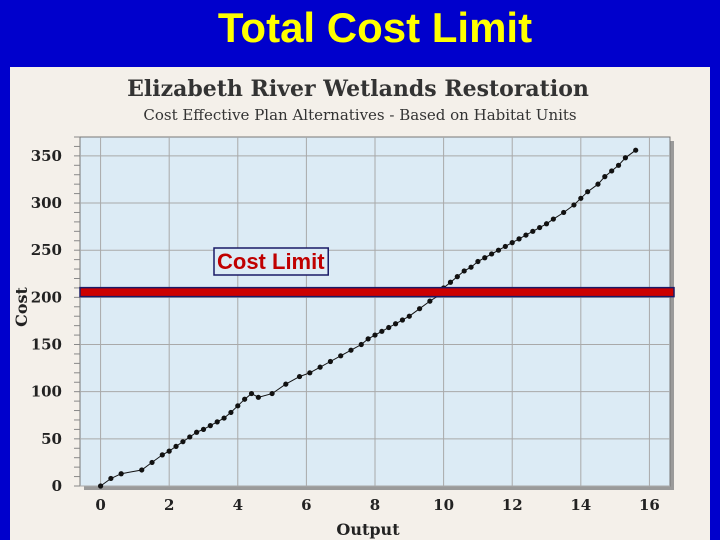 Image resolution: width=720 pixels, height=540 pixels. I want to click on y-tick-label: 0, so click(57, 486).